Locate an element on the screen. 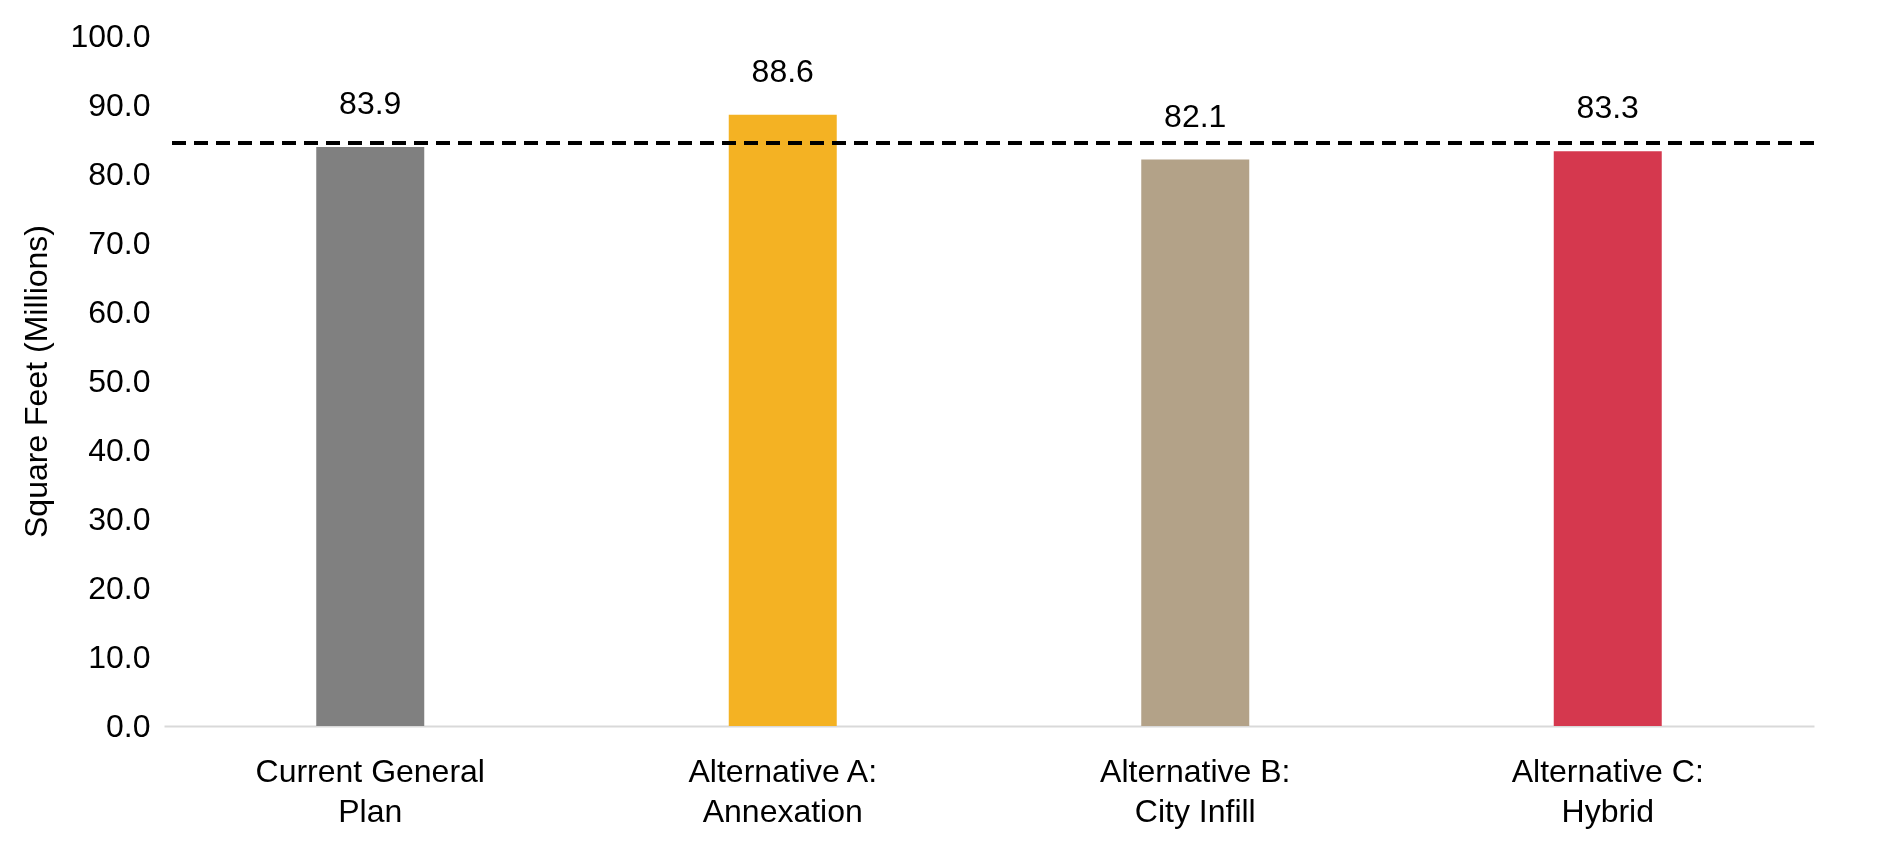 The width and height of the screenshot is (1888, 854). x-tick-label: Current General Plan is located at coordinates (370, 790).